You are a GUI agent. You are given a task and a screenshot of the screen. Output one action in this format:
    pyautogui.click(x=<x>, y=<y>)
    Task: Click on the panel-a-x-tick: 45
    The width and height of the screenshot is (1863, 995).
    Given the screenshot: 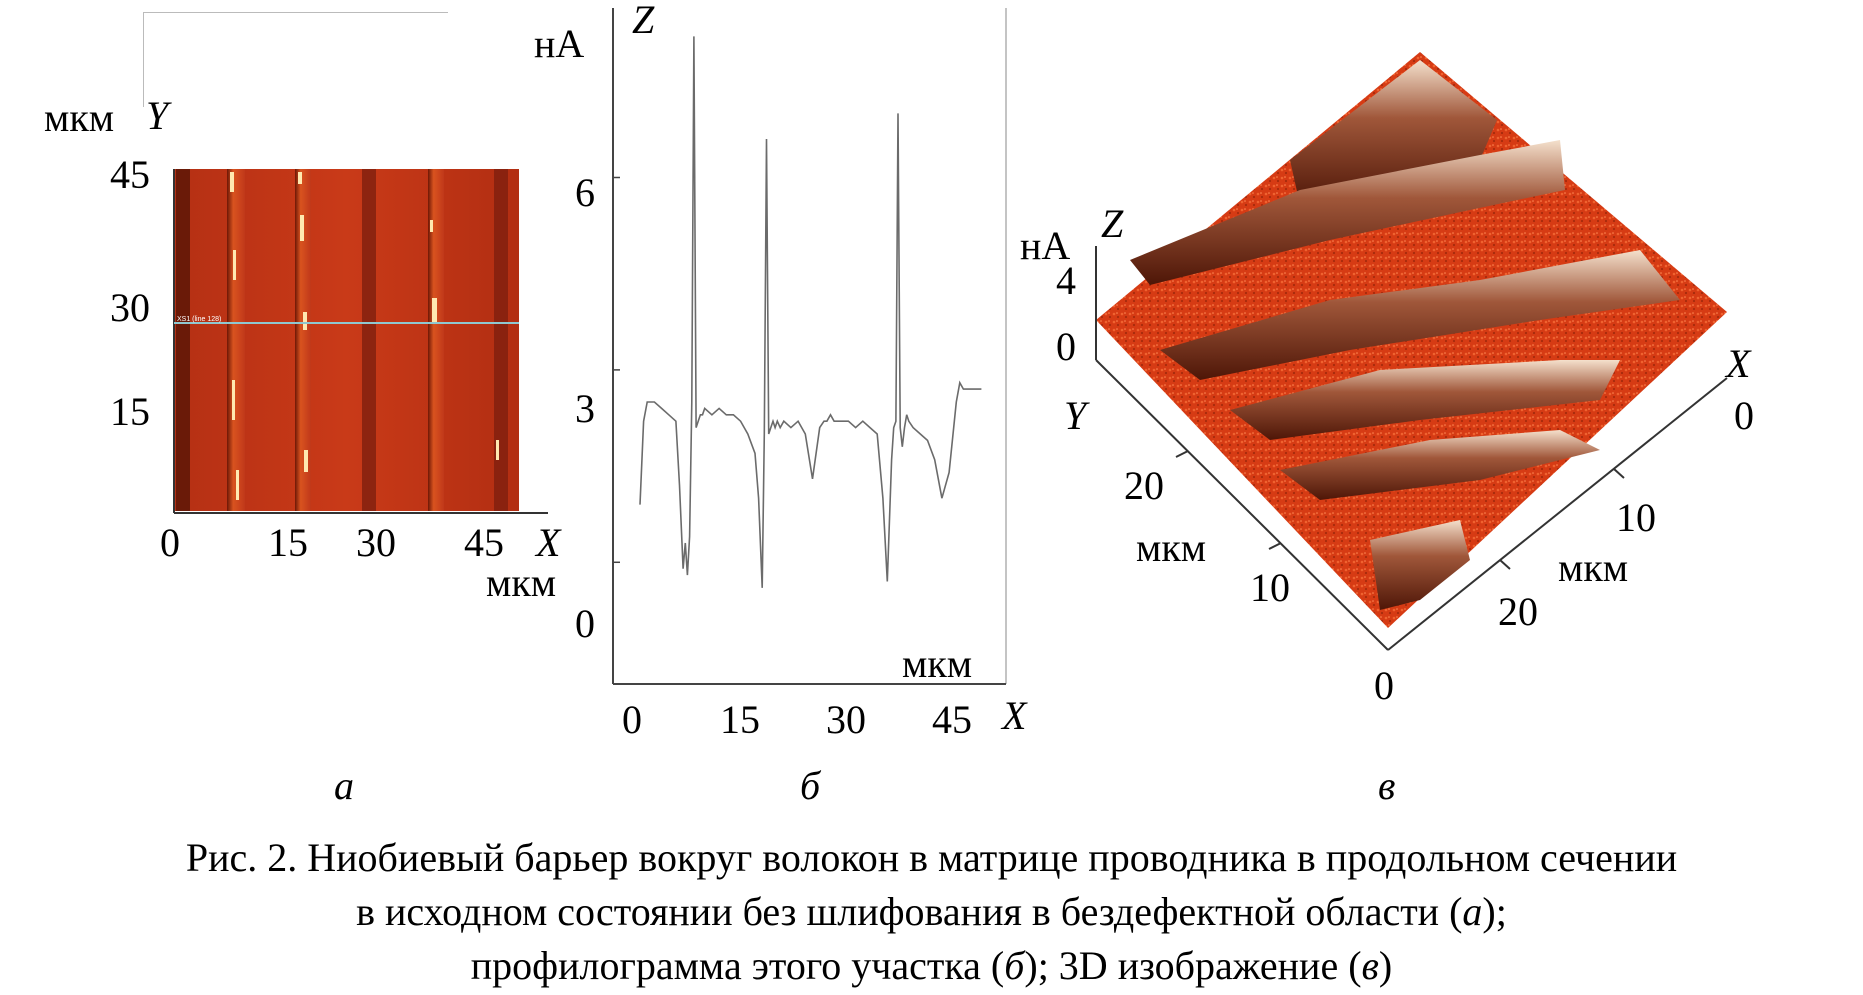 What is the action you would take?
    pyautogui.click(x=484, y=542)
    